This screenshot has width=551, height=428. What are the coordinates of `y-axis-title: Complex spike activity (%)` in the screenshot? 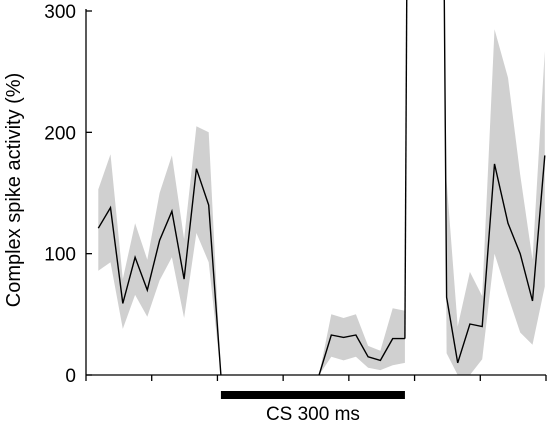 It's located at (14, 190).